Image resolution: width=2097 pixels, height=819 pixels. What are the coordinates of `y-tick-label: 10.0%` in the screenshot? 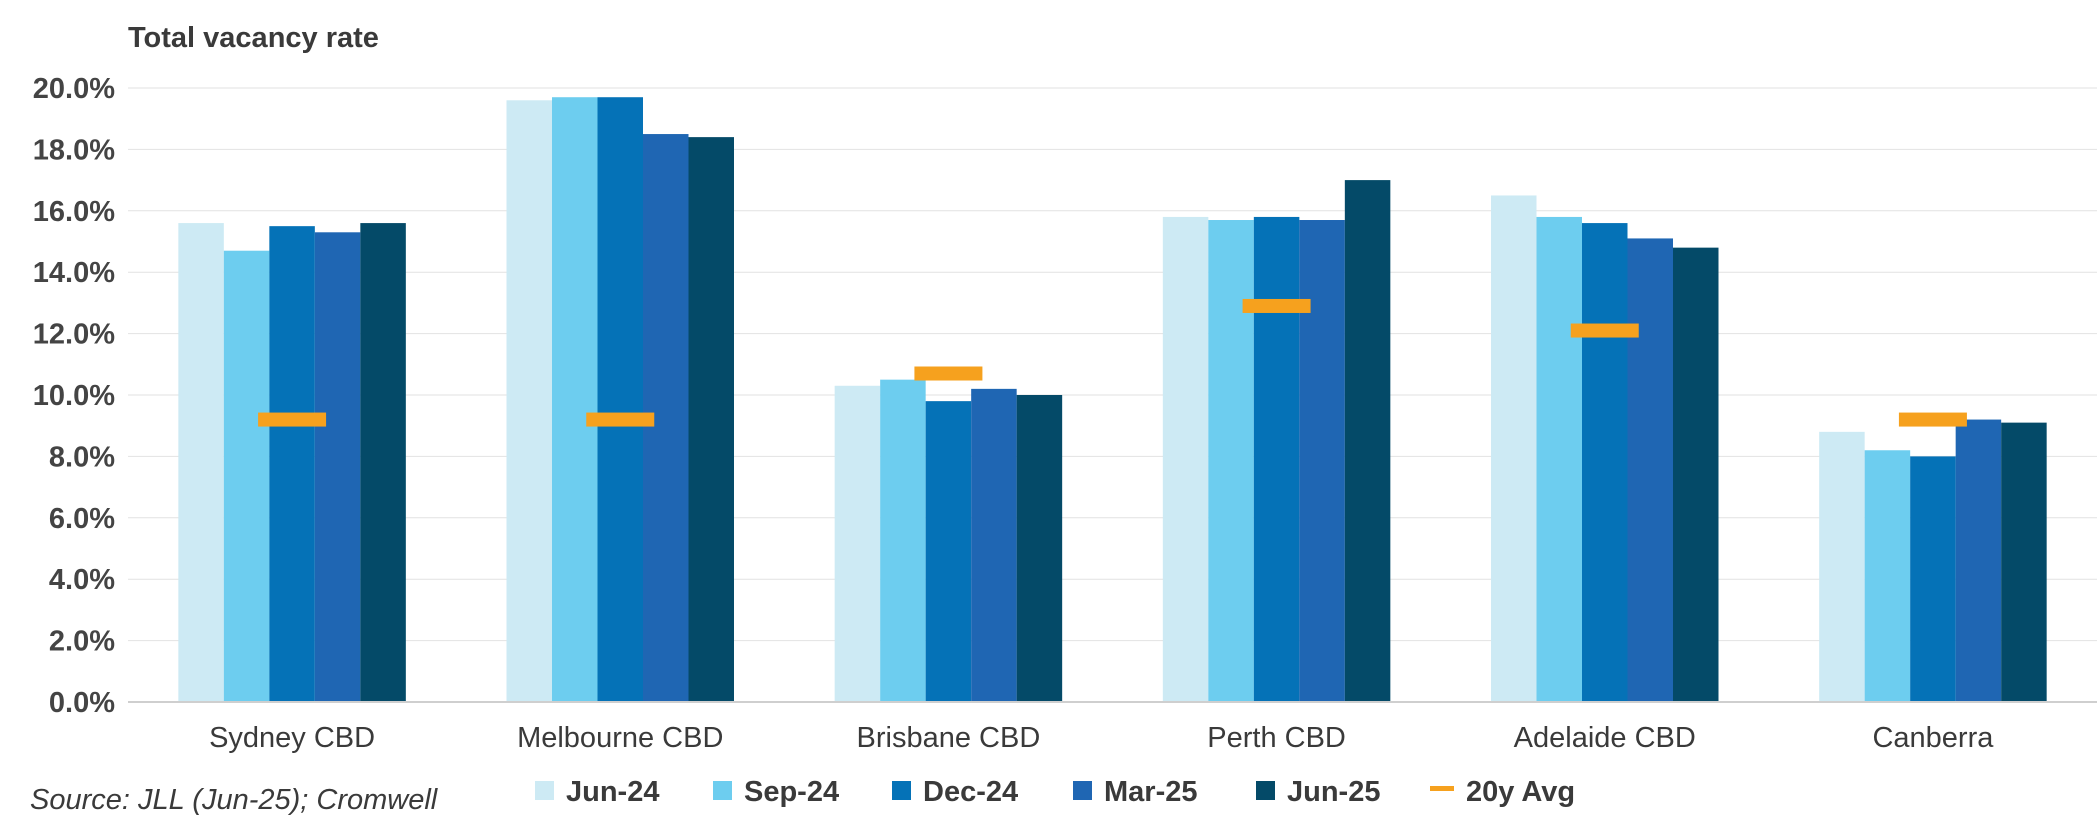 It's located at (74, 396).